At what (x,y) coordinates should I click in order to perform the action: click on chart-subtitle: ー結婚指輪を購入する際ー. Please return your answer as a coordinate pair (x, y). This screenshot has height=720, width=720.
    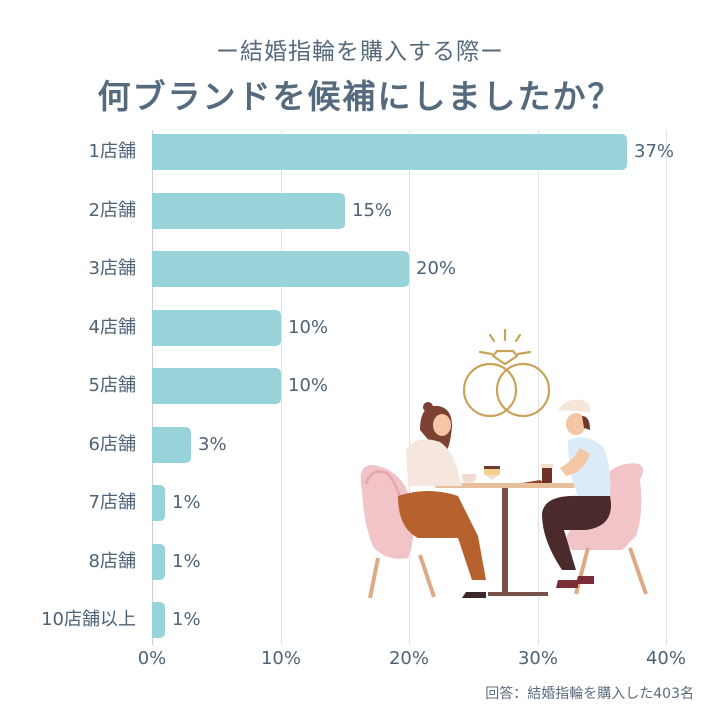
    Looking at the image, I should click on (360, 52).